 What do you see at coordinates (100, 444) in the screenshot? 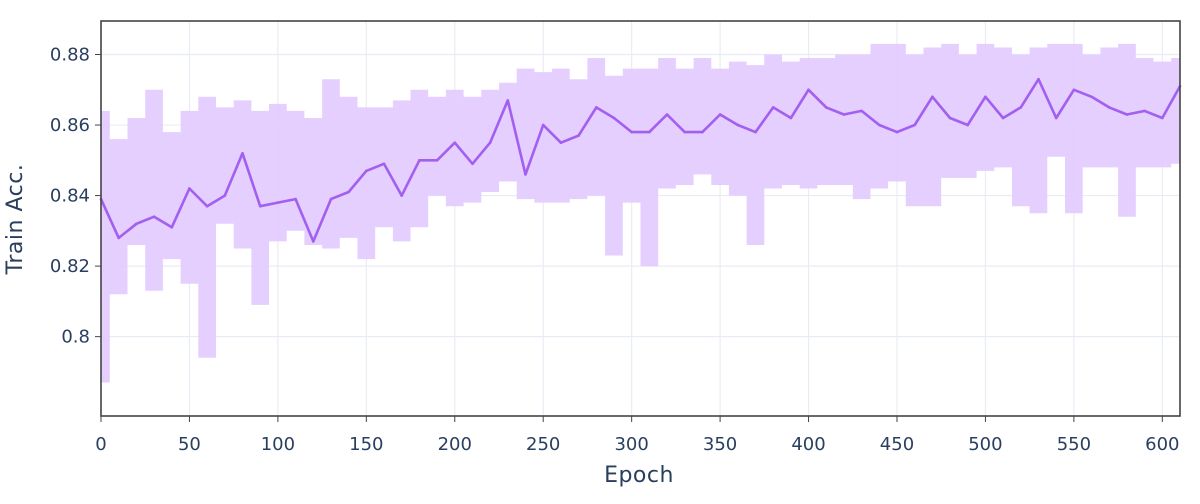
I see `x-tick-label: 0` at bounding box center [100, 444].